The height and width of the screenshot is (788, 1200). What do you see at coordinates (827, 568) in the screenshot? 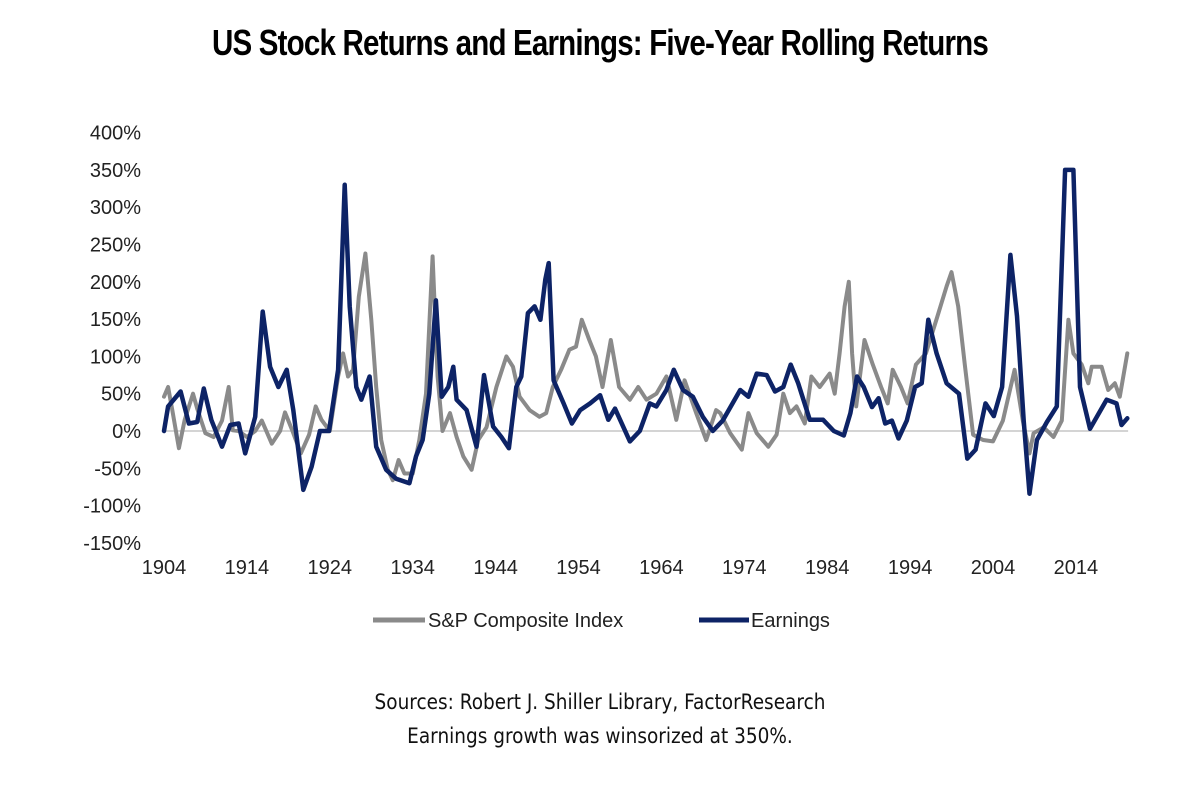
I see `x-tick-label: 1984` at bounding box center [827, 568].